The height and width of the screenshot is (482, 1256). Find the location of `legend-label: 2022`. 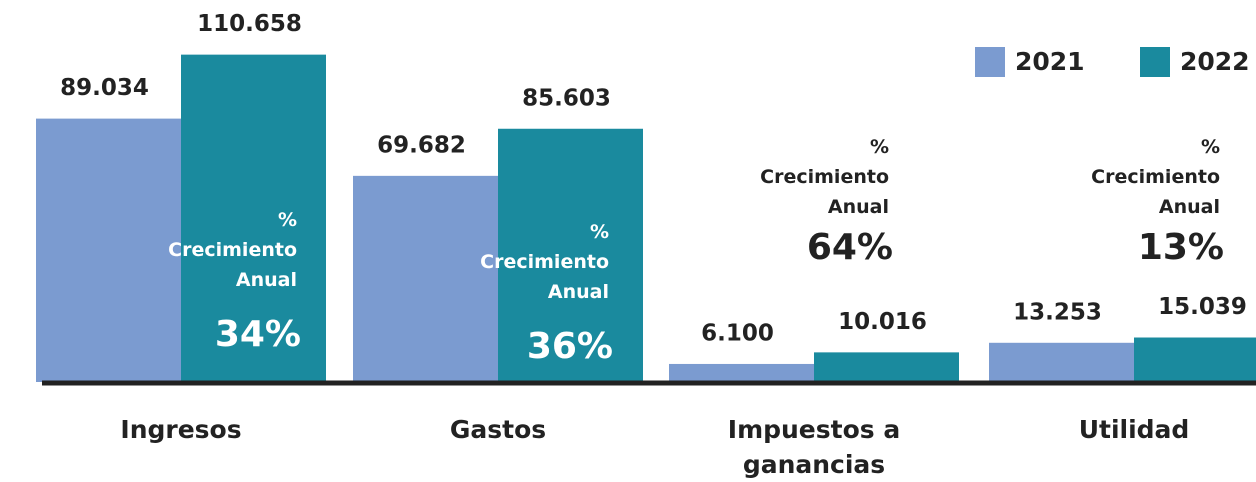

legend-label: 2022 is located at coordinates (1215, 61).